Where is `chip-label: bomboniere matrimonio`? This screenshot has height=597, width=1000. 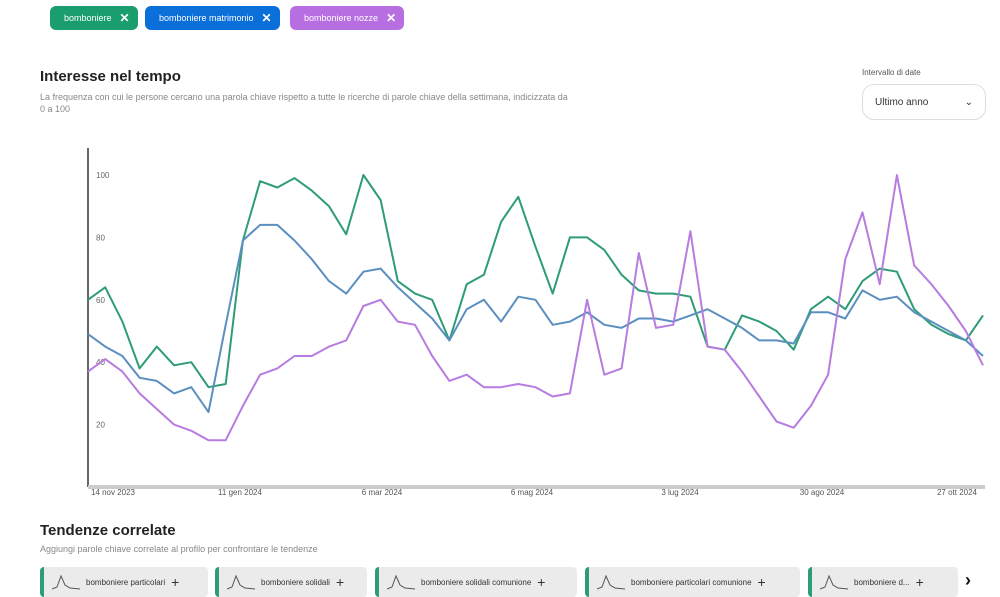 chip-label: bomboniere matrimonio is located at coordinates (206, 18).